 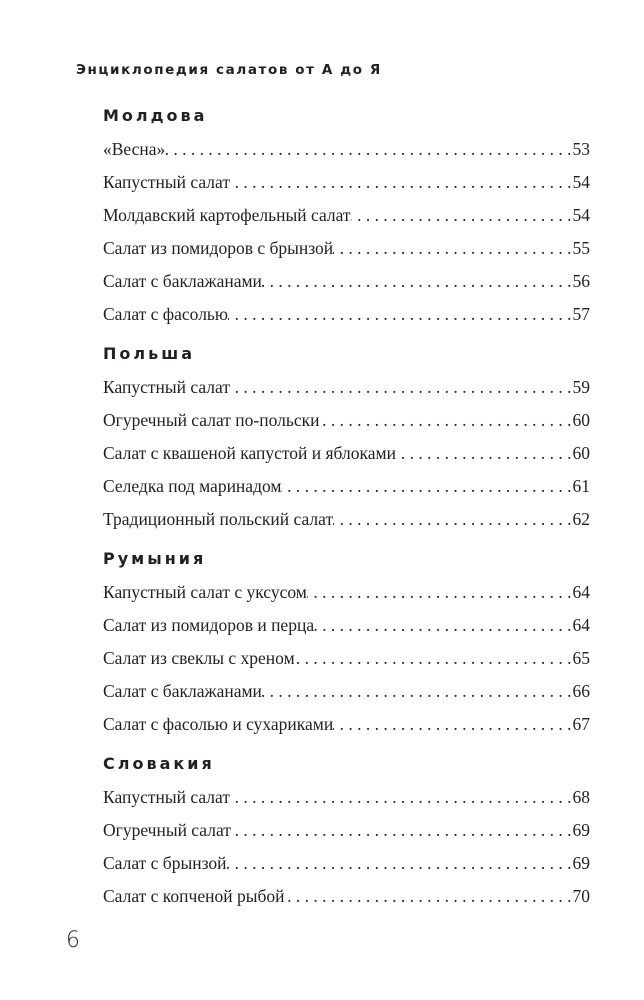 I want to click on entry-page: 56, so click(x=581, y=281).